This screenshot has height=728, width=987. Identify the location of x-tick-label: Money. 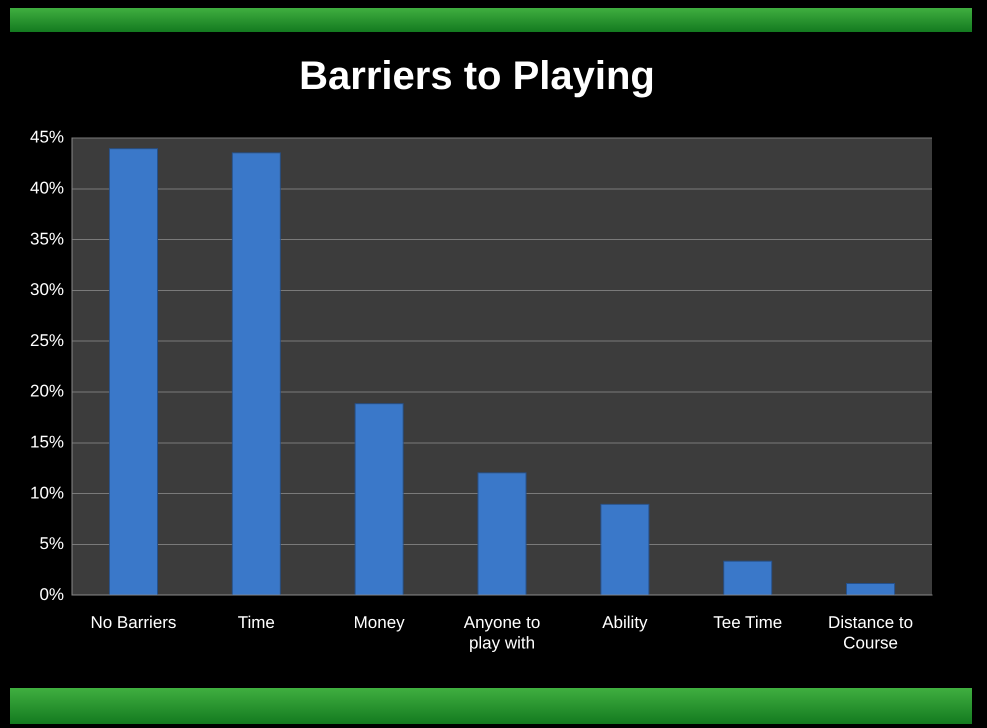
(380, 622).